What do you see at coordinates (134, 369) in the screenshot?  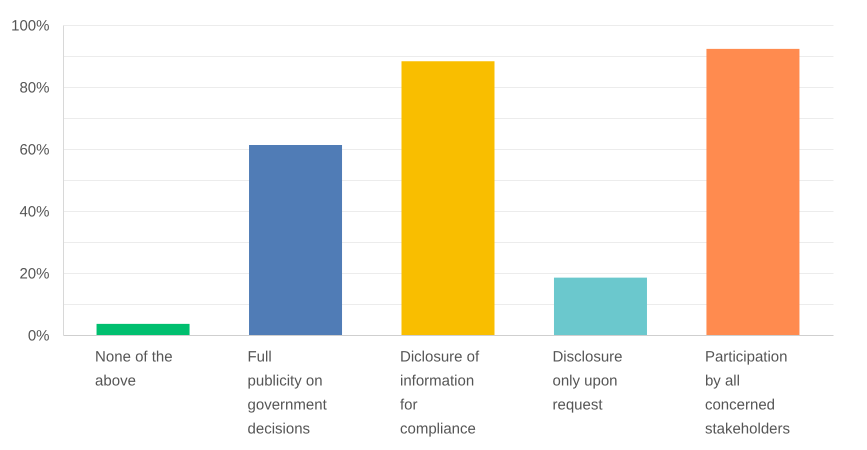 I see `x-tick-label: None of the above` at bounding box center [134, 369].